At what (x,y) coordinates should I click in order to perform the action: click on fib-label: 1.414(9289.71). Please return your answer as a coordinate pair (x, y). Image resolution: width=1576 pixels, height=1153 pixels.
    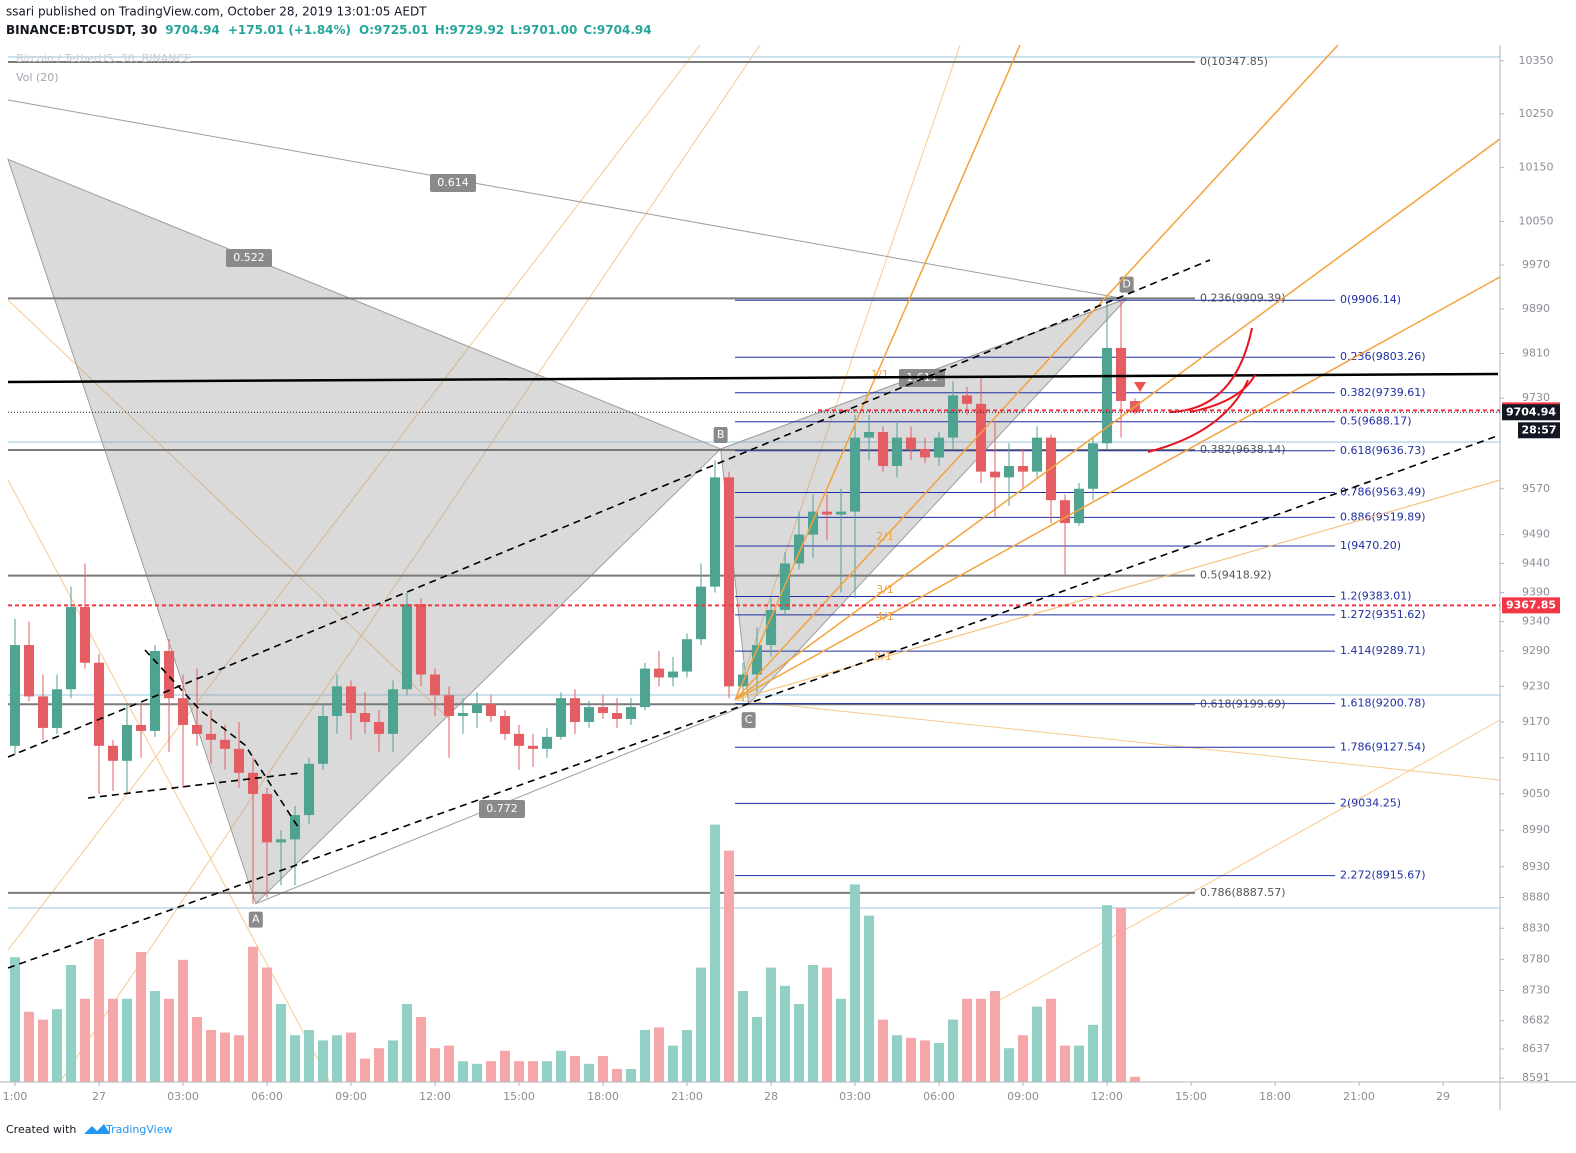
    Looking at the image, I should click on (1383, 650).